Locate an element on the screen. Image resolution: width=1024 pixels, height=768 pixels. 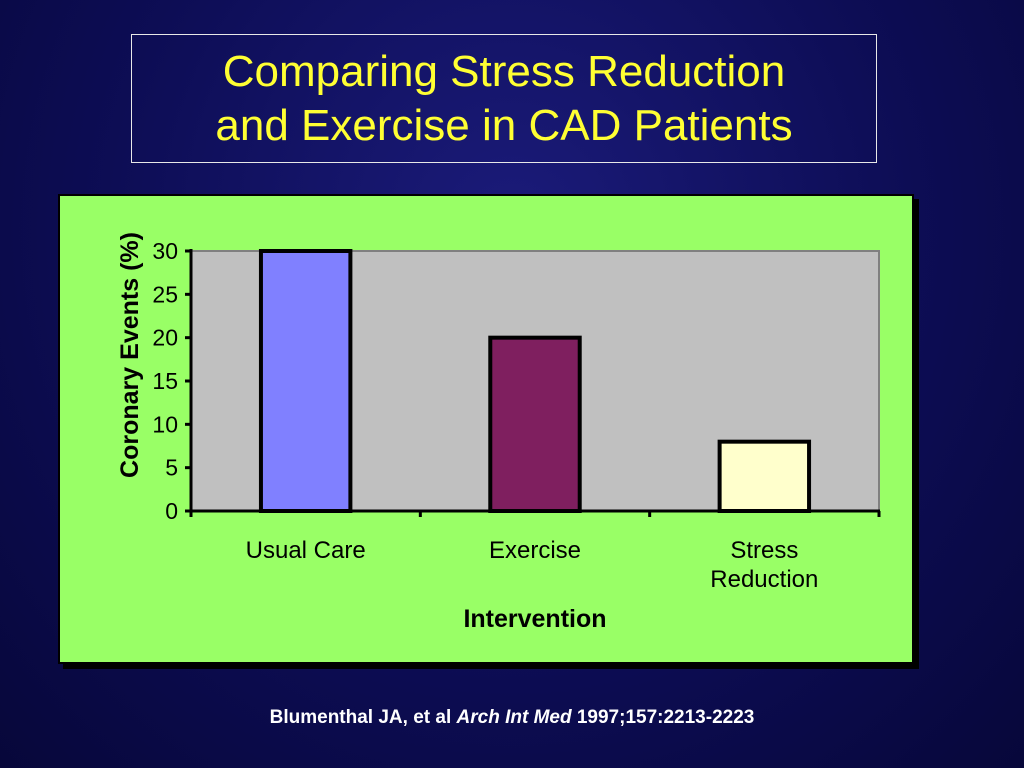
x-category-label: Usual Care is located at coordinates (306, 550).